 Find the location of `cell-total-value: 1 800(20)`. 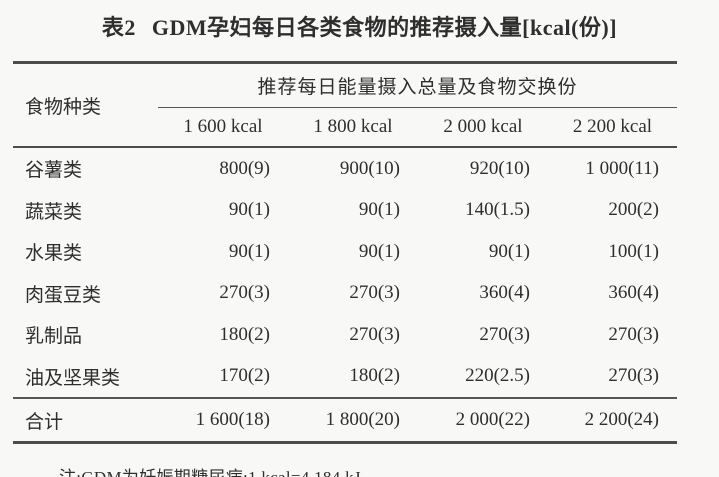

cell-total-value: 1 800(20) is located at coordinates (362, 419).